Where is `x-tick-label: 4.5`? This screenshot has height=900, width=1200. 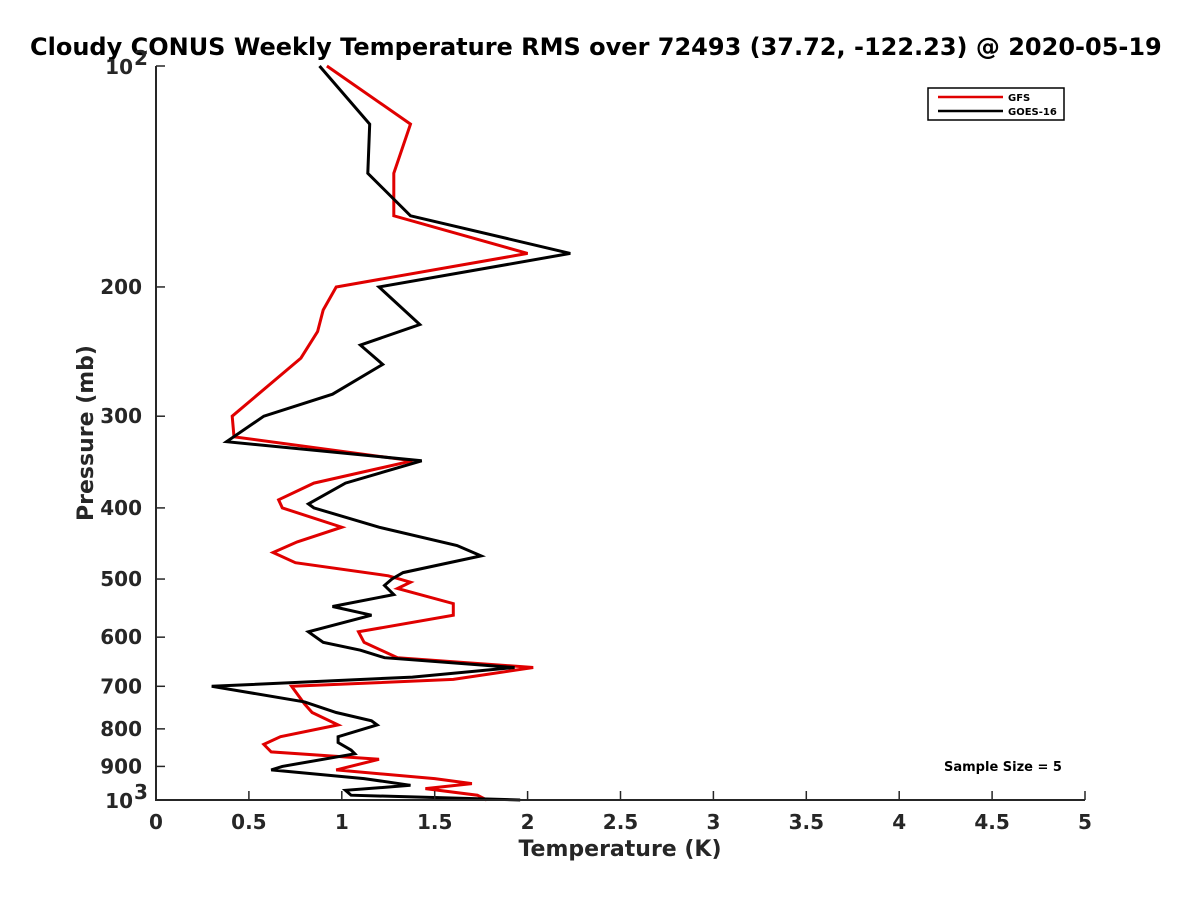
x-tick-label: 4.5 is located at coordinates (991, 822).